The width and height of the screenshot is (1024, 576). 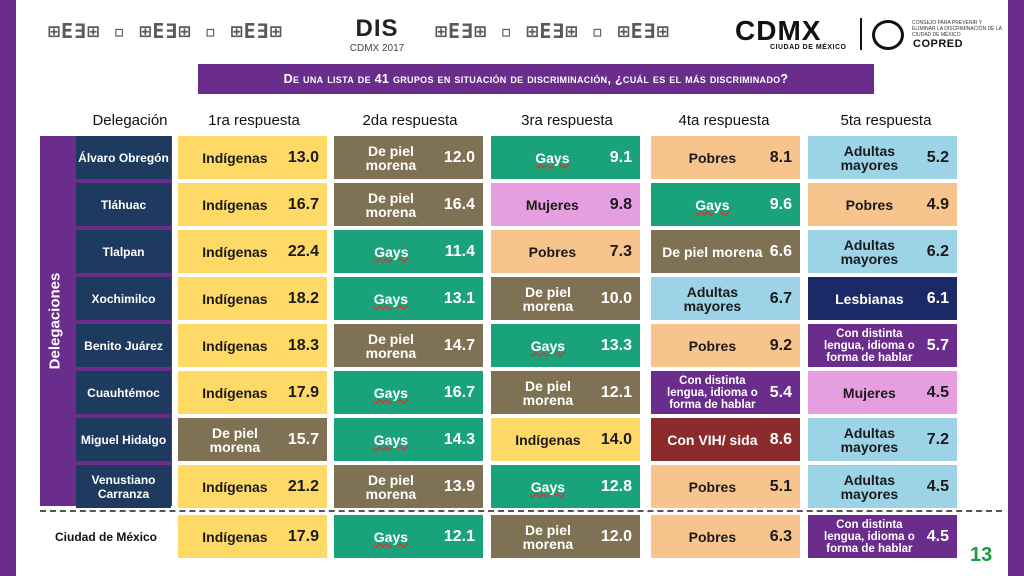 I want to click on cell-percentage: 5.4, so click(x=780, y=392).